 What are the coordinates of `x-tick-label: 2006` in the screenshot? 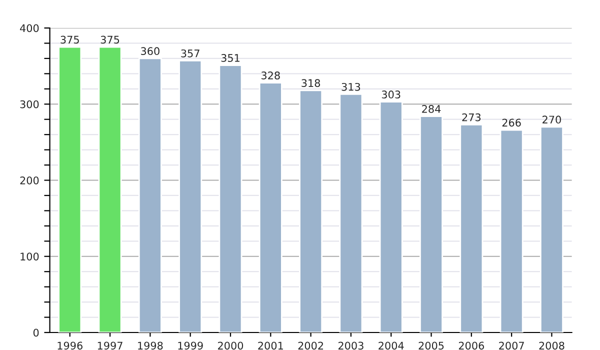 It's located at (471, 346).